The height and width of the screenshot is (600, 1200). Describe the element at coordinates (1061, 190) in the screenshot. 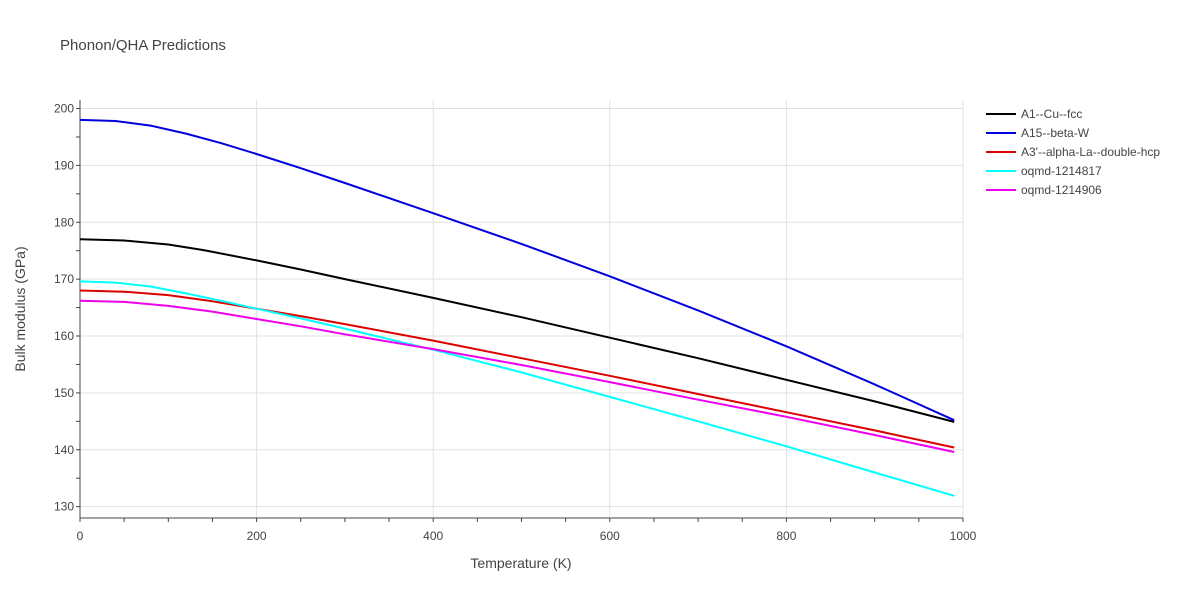

I see `legend-label: oqmd-1214906` at that location.